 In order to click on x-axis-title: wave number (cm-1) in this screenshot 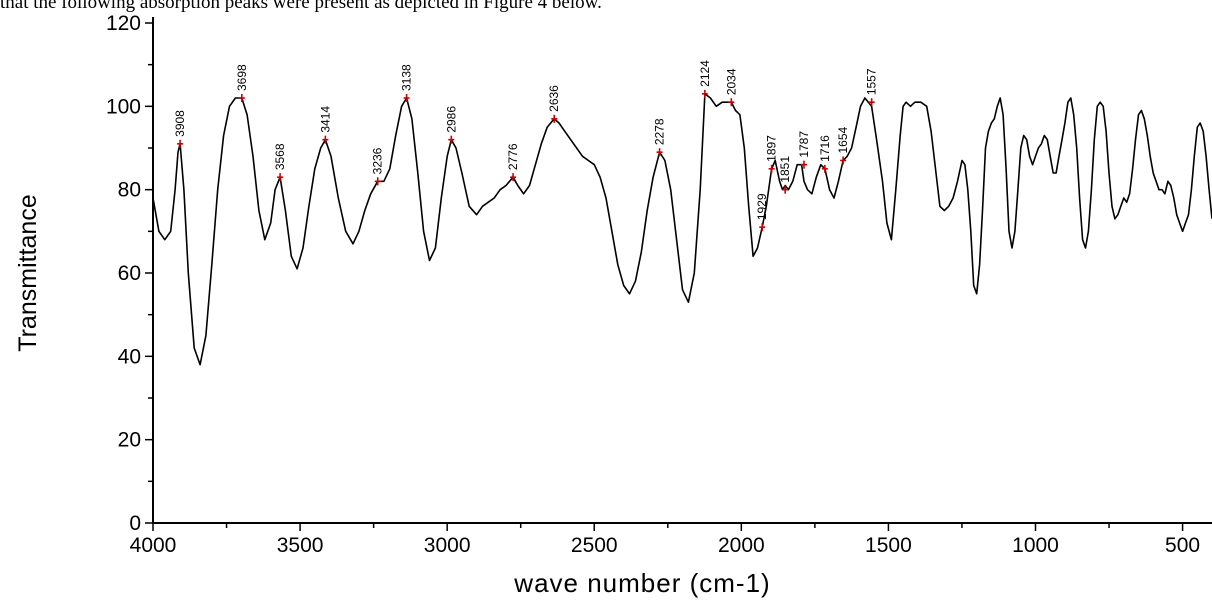, I will do `click(641, 583)`.